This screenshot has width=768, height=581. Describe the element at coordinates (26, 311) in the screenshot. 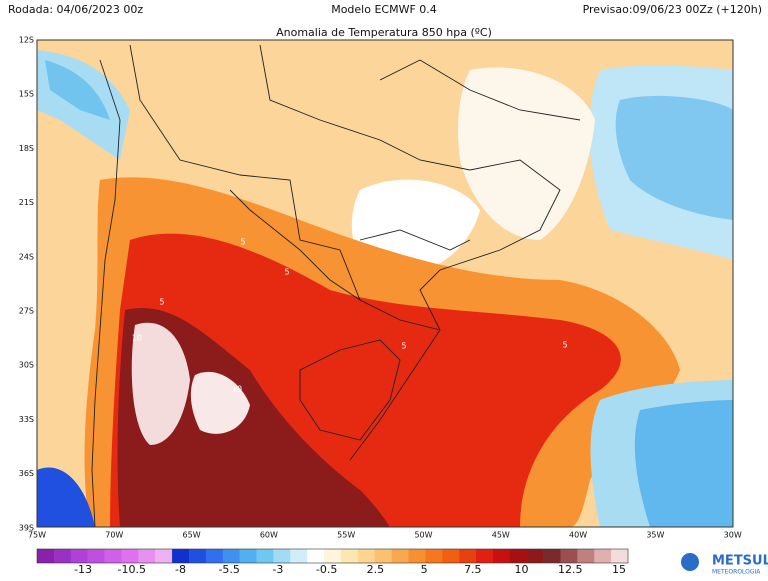

I see `lat-label: 27S` at that location.